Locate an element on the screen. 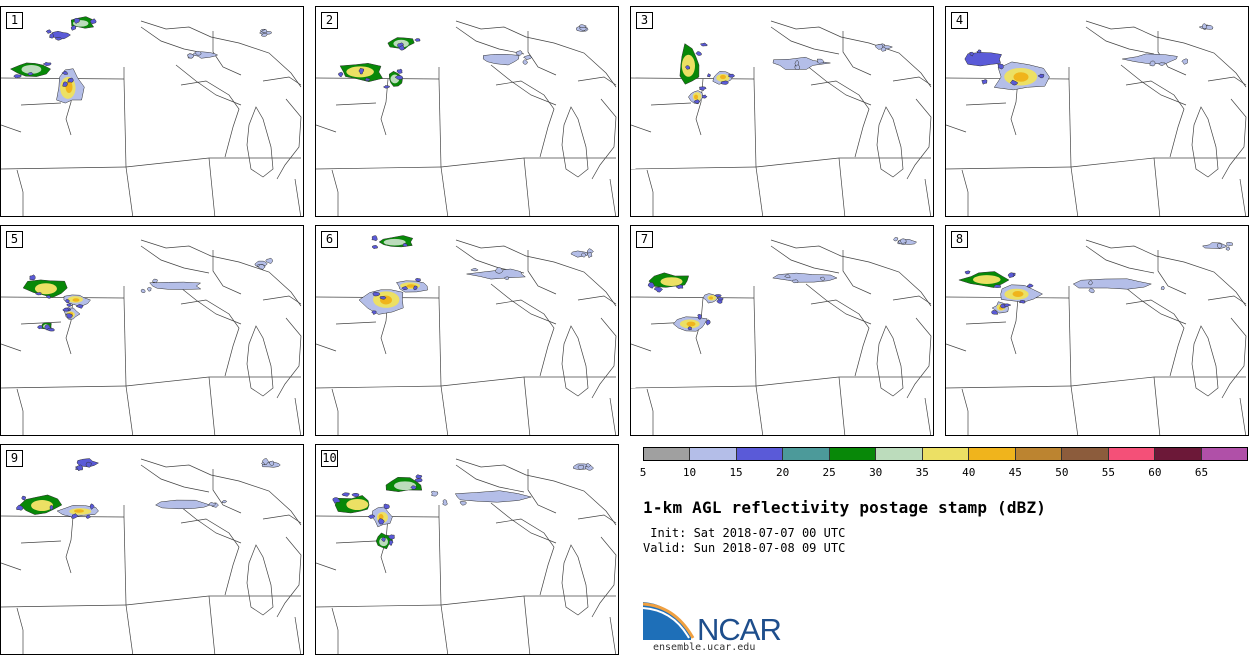  panel-number: 7 is located at coordinates (644, 239).